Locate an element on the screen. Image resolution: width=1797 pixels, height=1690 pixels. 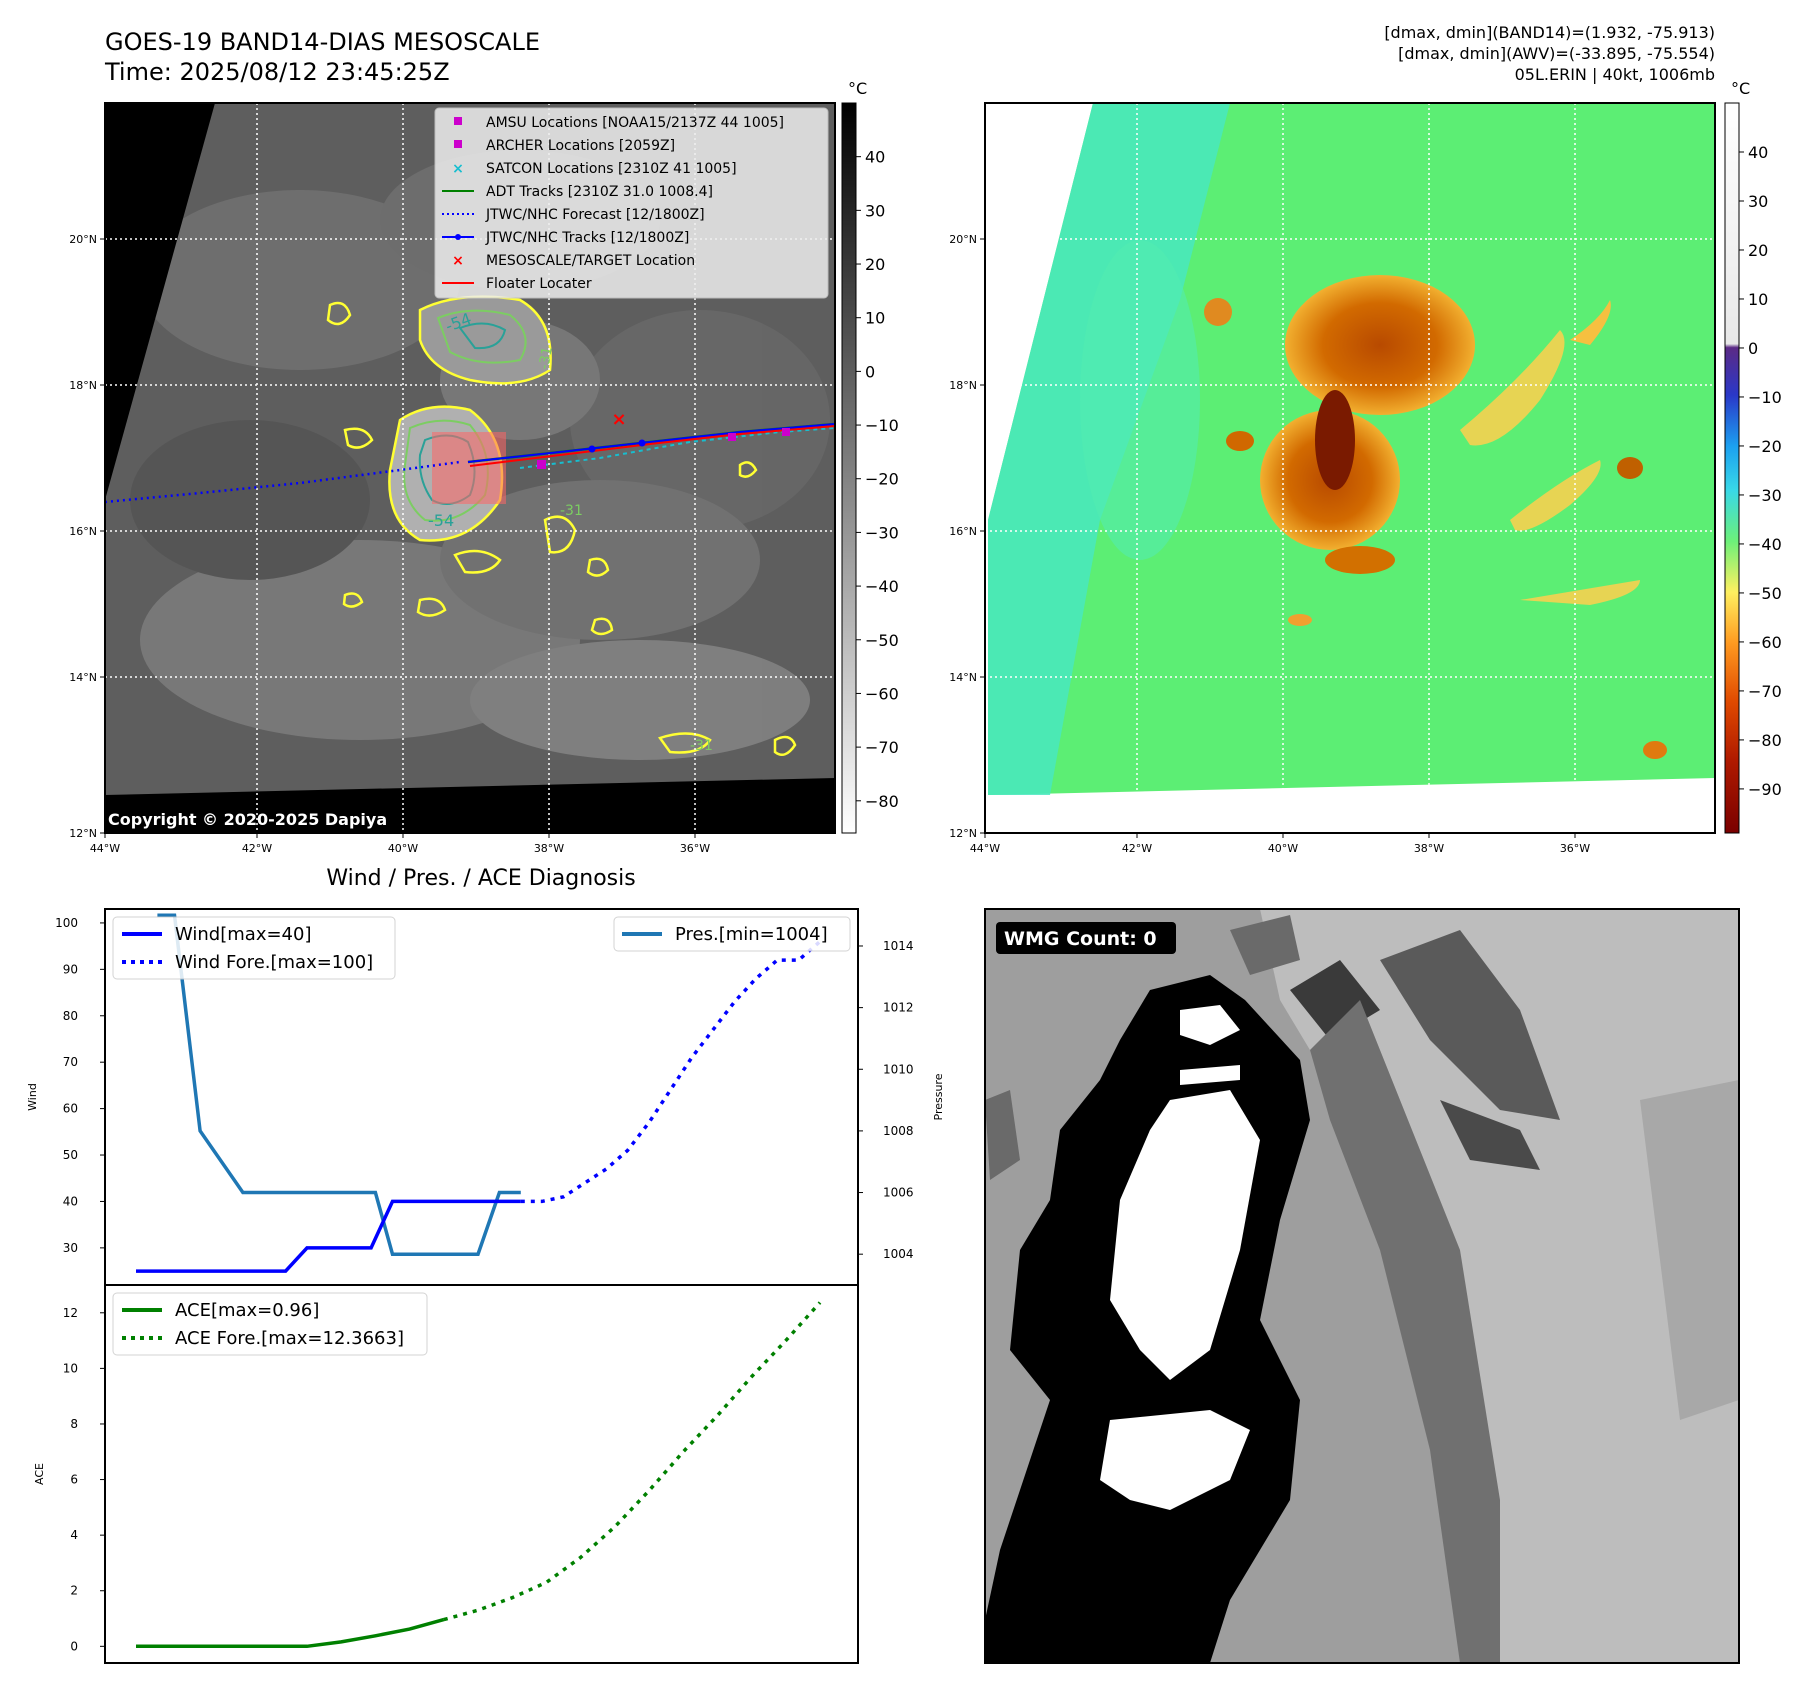
storm-info: 05L.ERIN | 40kt, 1006mb is located at coordinates (1615, 74).